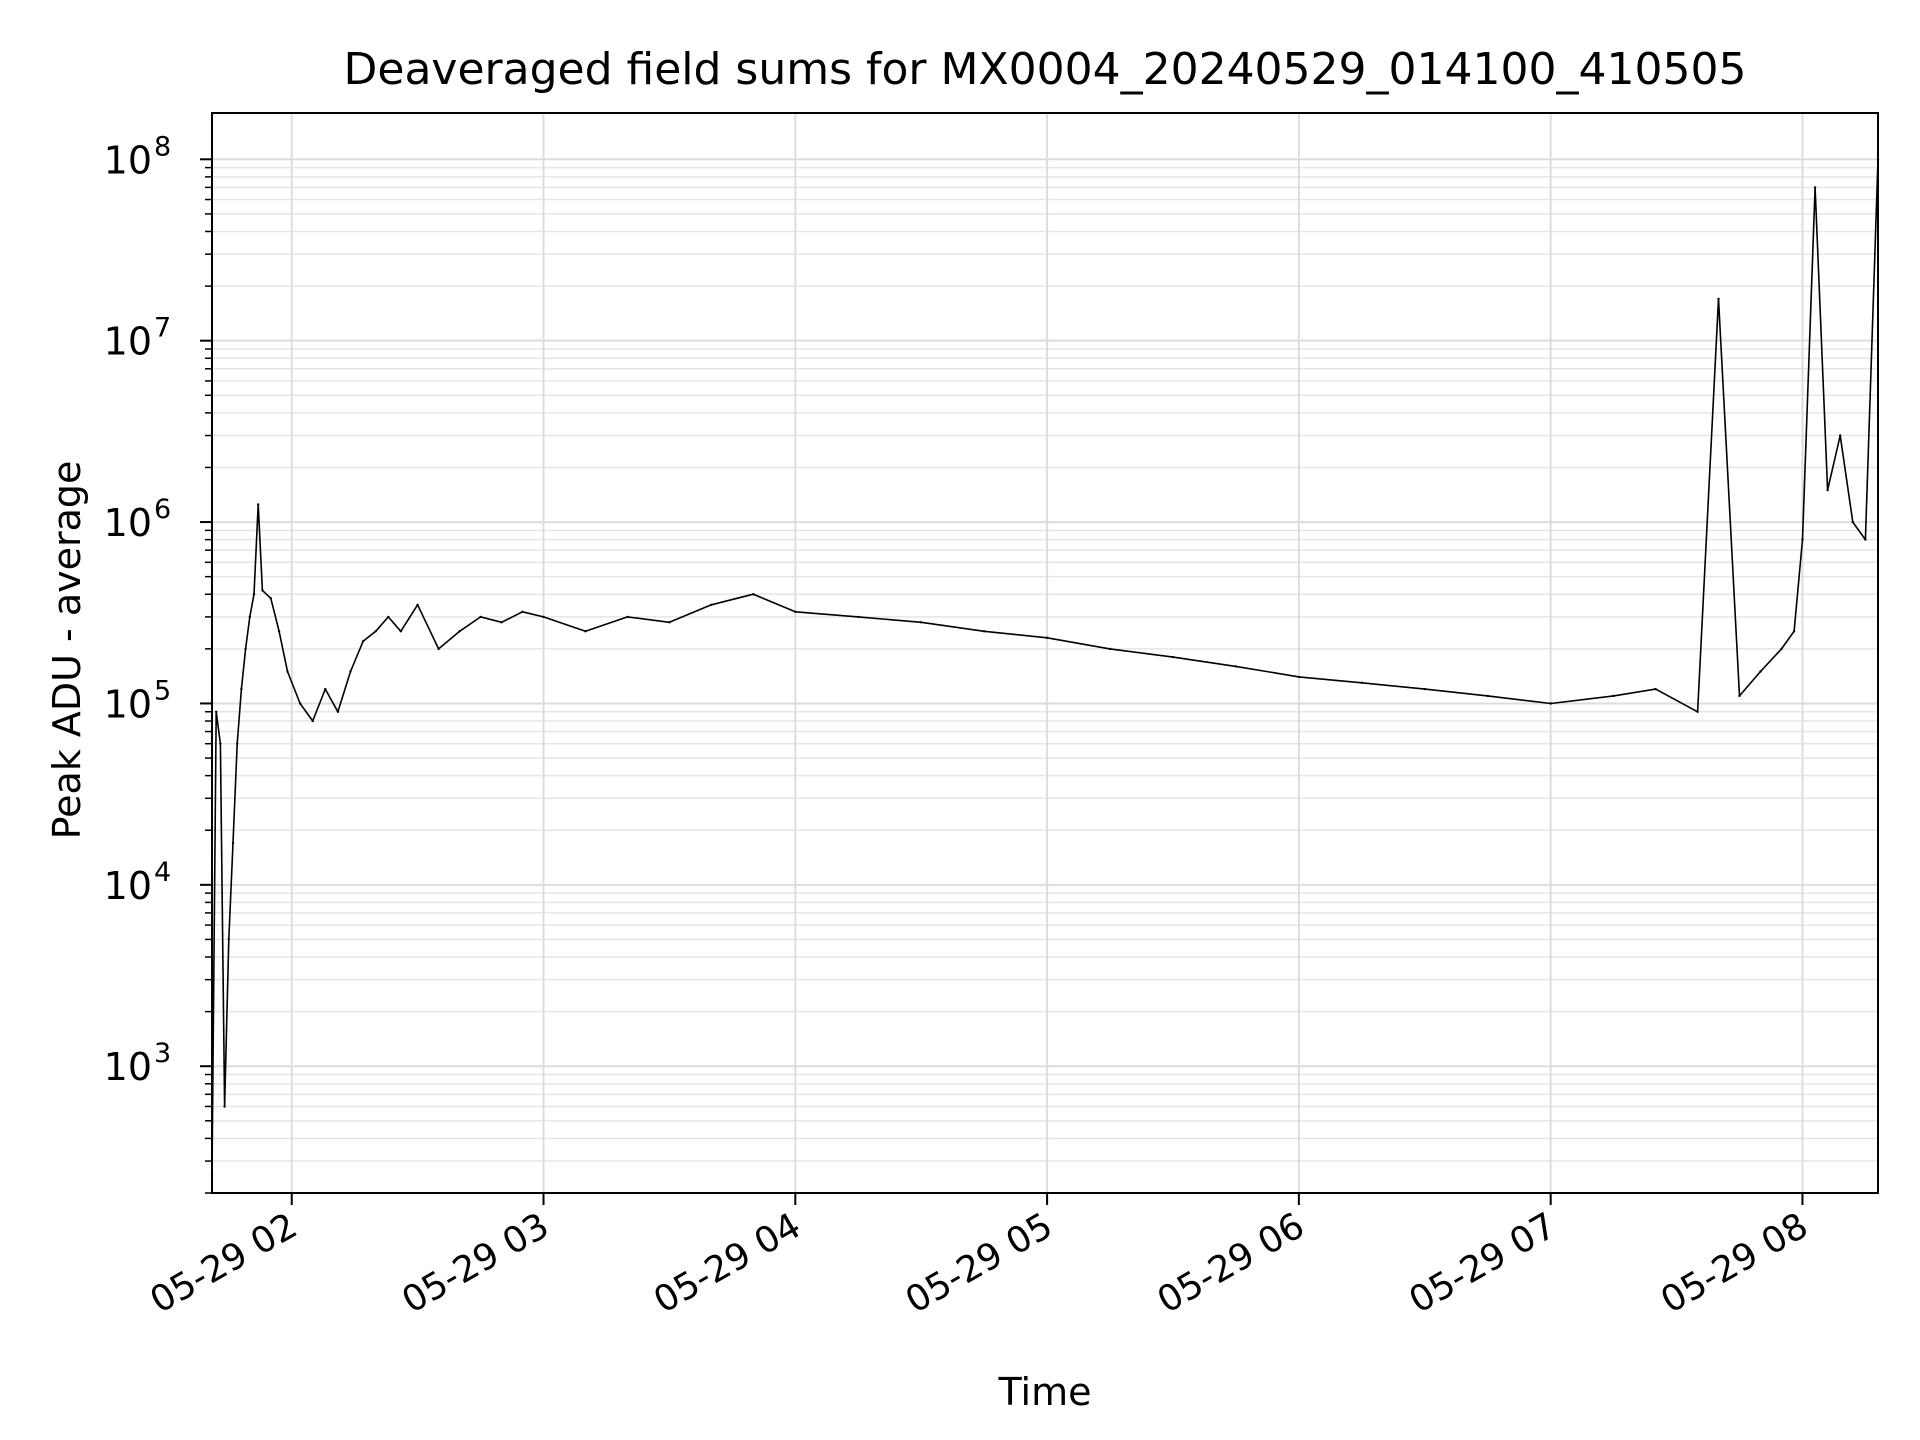 This screenshot has width=1920, height=1440. What do you see at coordinates (162, 509) in the screenshot?
I see `y-tick-exponent: 6` at bounding box center [162, 509].